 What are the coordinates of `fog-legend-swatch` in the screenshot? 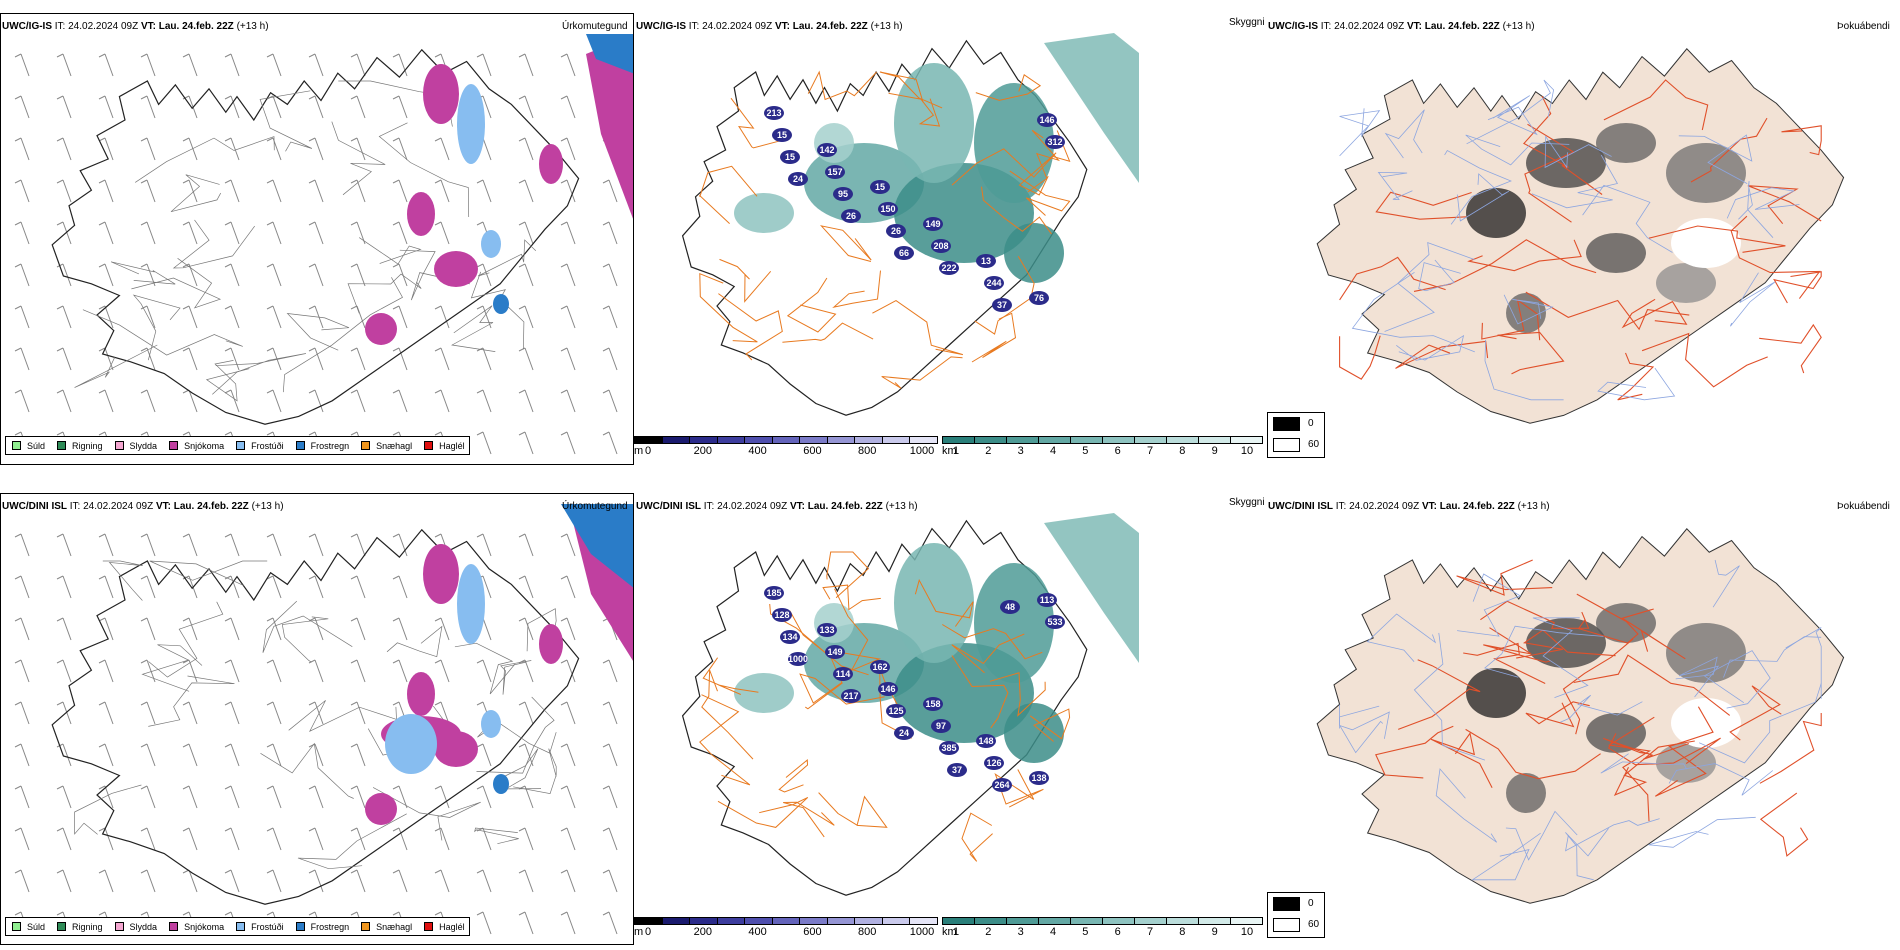 It's located at (1286, 444).